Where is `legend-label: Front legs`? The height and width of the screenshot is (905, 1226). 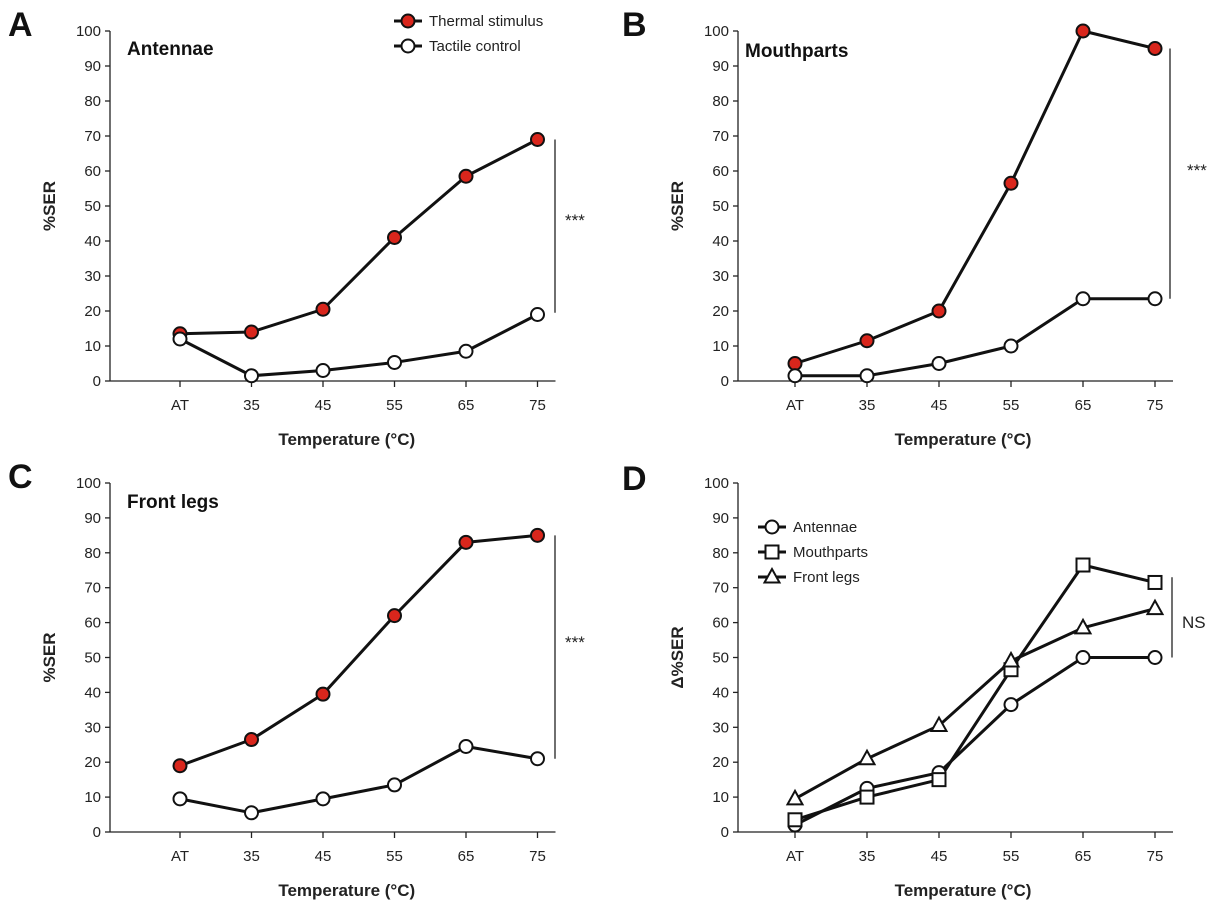 legend-label: Front legs is located at coordinates (826, 577).